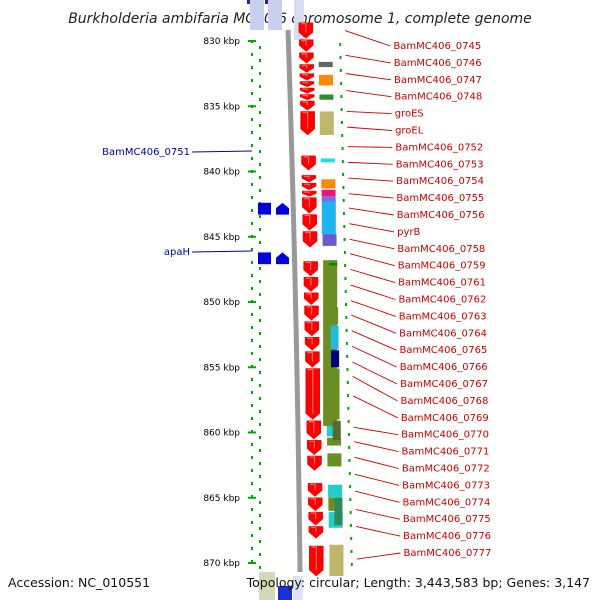  I want to click on adjacent-genes-offscreen-top, so click(275, 20).